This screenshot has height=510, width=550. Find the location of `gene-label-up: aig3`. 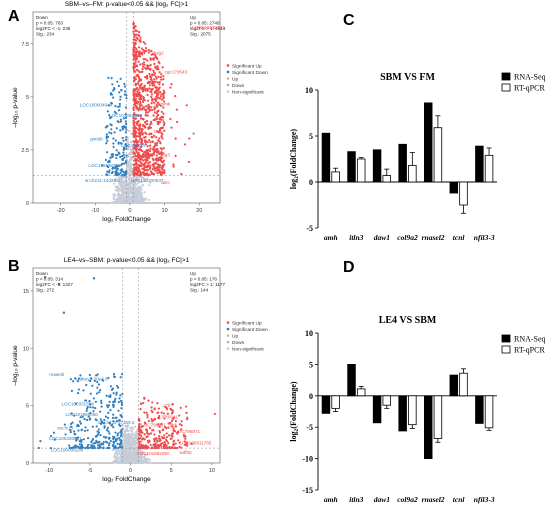

gene-label-up: aig3 is located at coordinates (165, 154).